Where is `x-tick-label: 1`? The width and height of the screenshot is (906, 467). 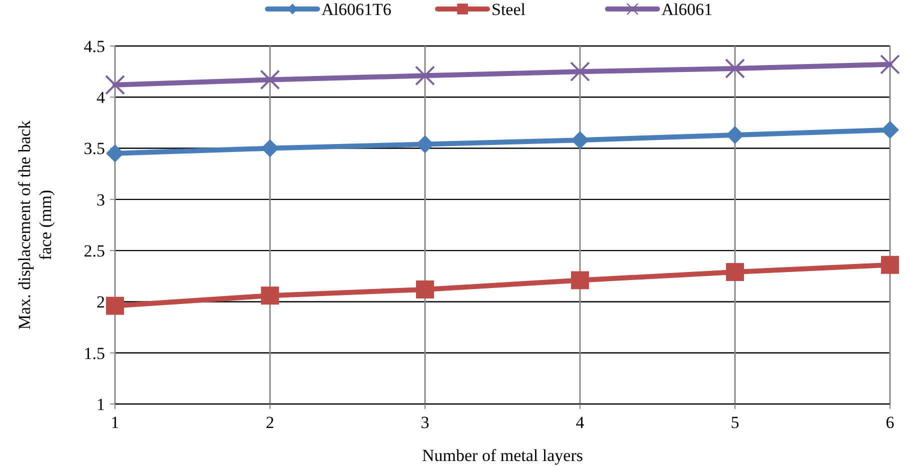
x-tick-label: 1 is located at coordinates (115, 422).